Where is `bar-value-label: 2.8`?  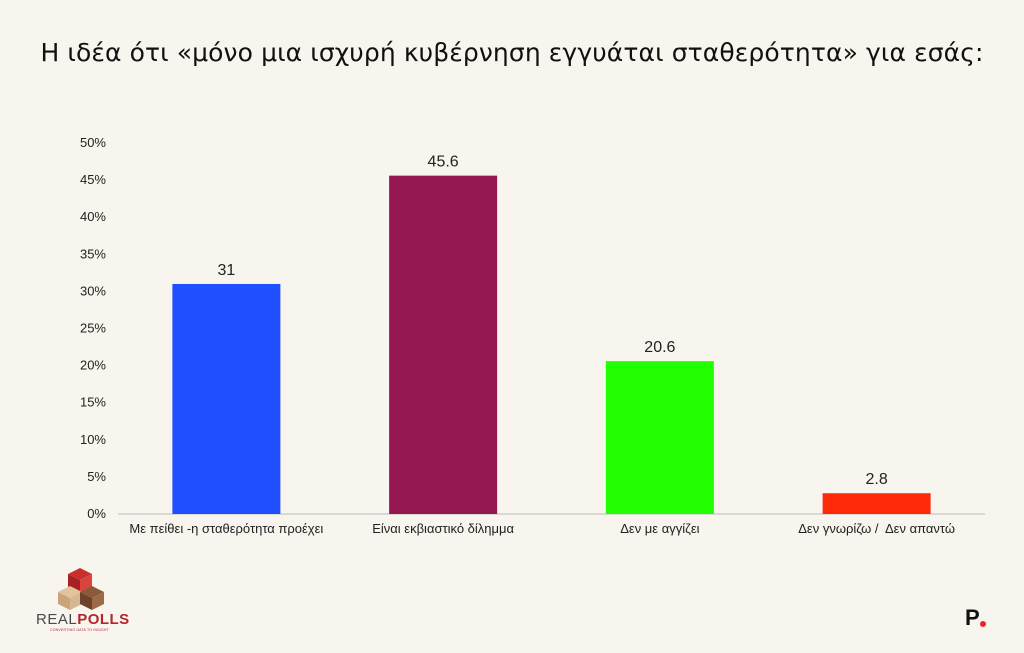
bar-value-label: 2.8 is located at coordinates (877, 479).